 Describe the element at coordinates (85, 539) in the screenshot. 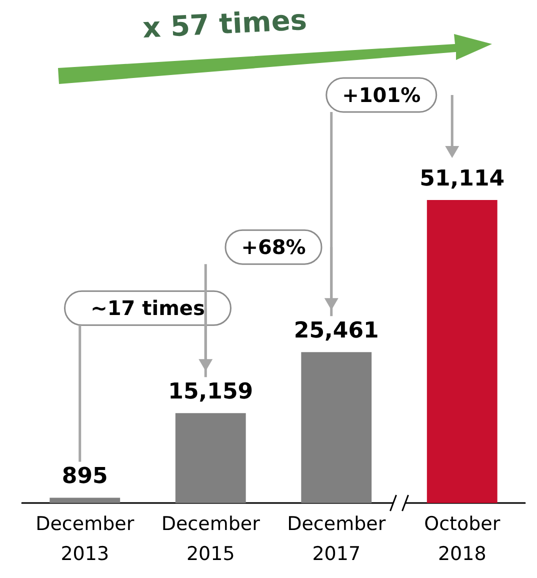

I see `x-tick-label: December 2013` at that location.